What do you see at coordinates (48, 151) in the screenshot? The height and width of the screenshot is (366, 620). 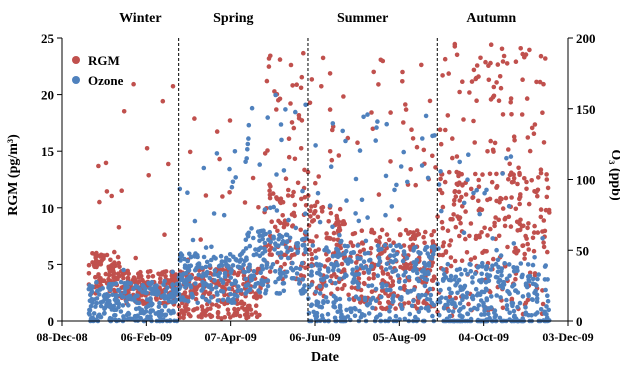 I see `y-tick-label: 15` at bounding box center [48, 151].